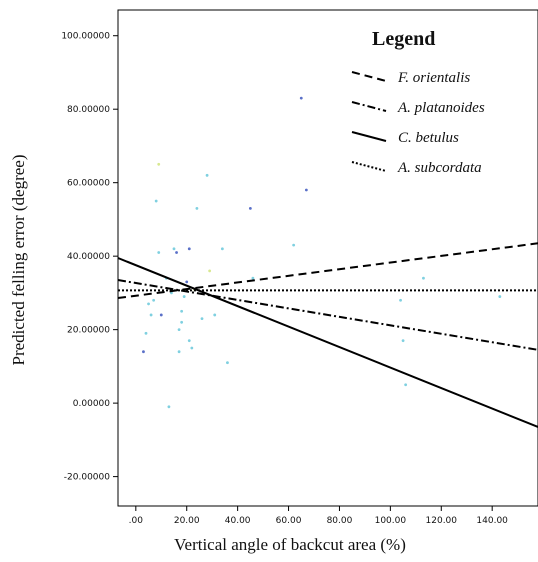  Describe the element at coordinates (340, 521) in the screenshot. I see `x-tick-label: 80.00` at that location.